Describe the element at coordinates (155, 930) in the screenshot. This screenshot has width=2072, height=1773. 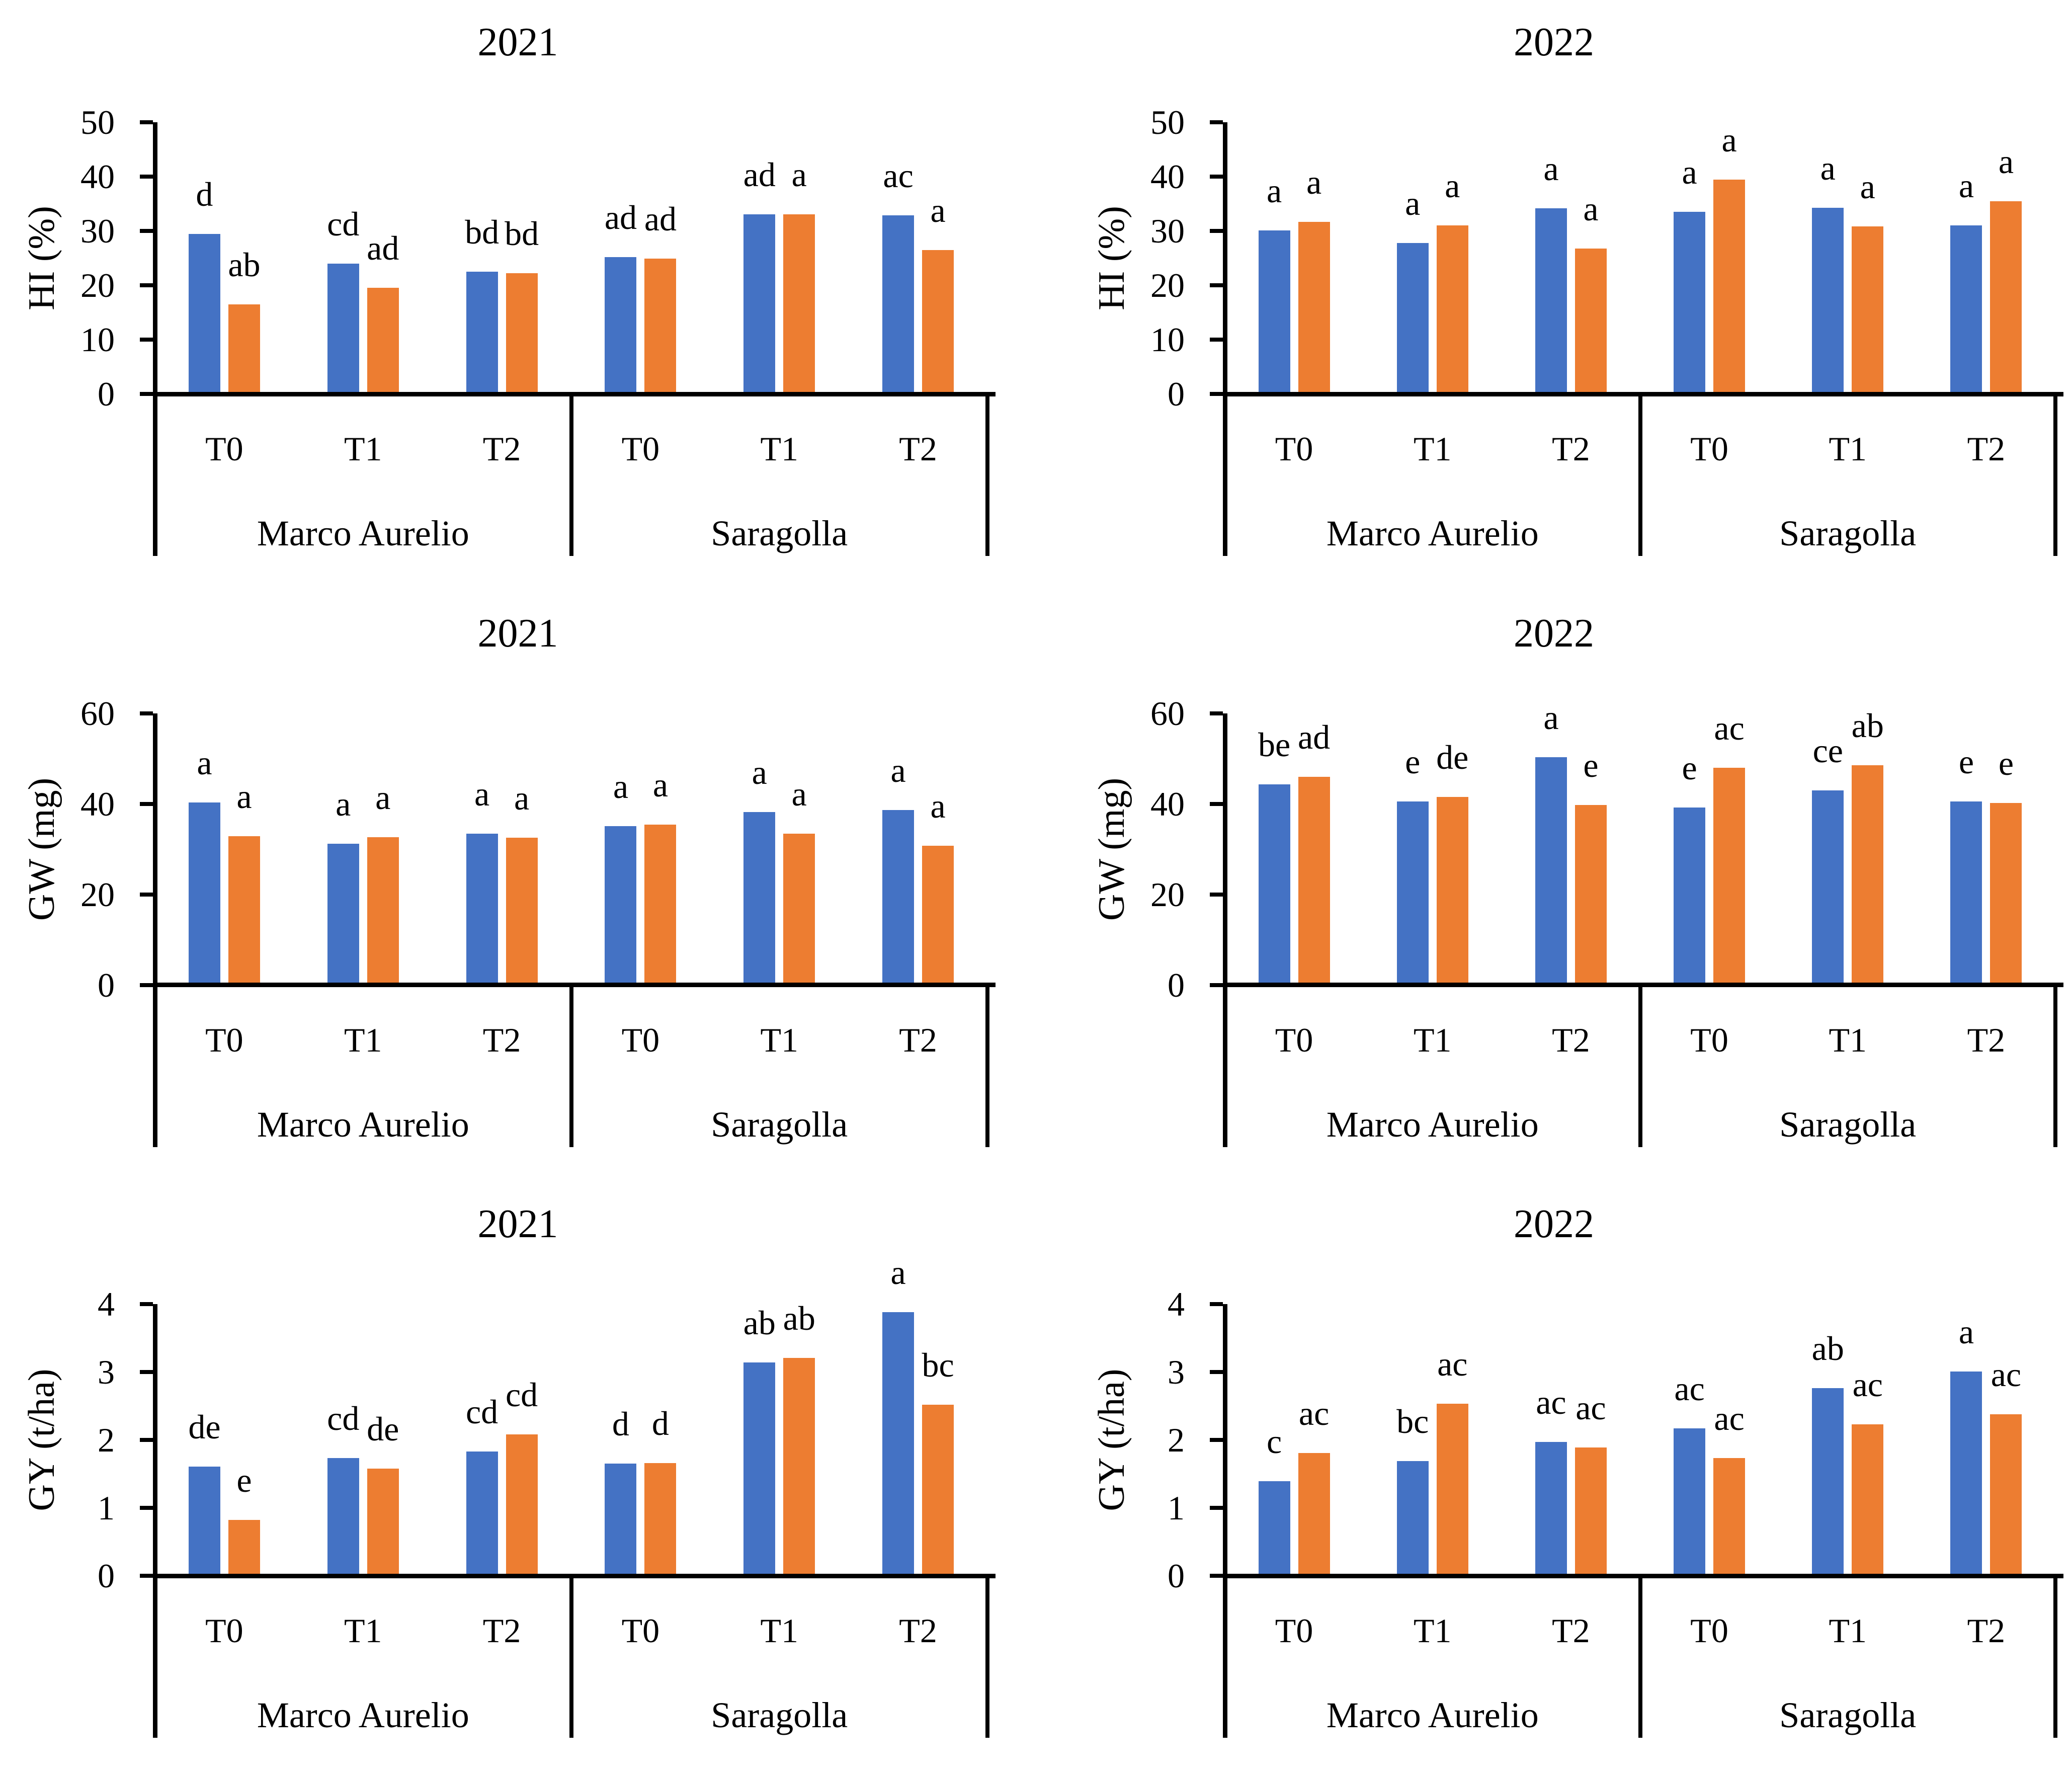
I see `y-axis-line` at that location.